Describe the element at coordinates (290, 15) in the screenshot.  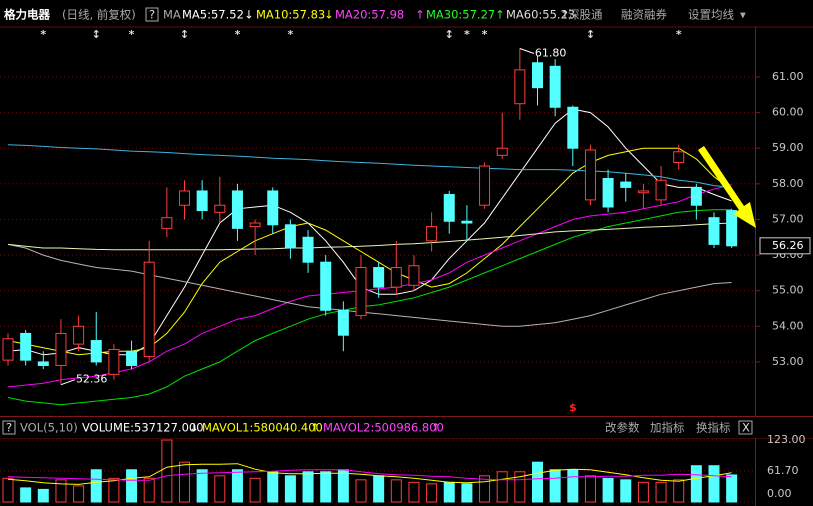
I see `ma-value: MA10:57.83` at that location.